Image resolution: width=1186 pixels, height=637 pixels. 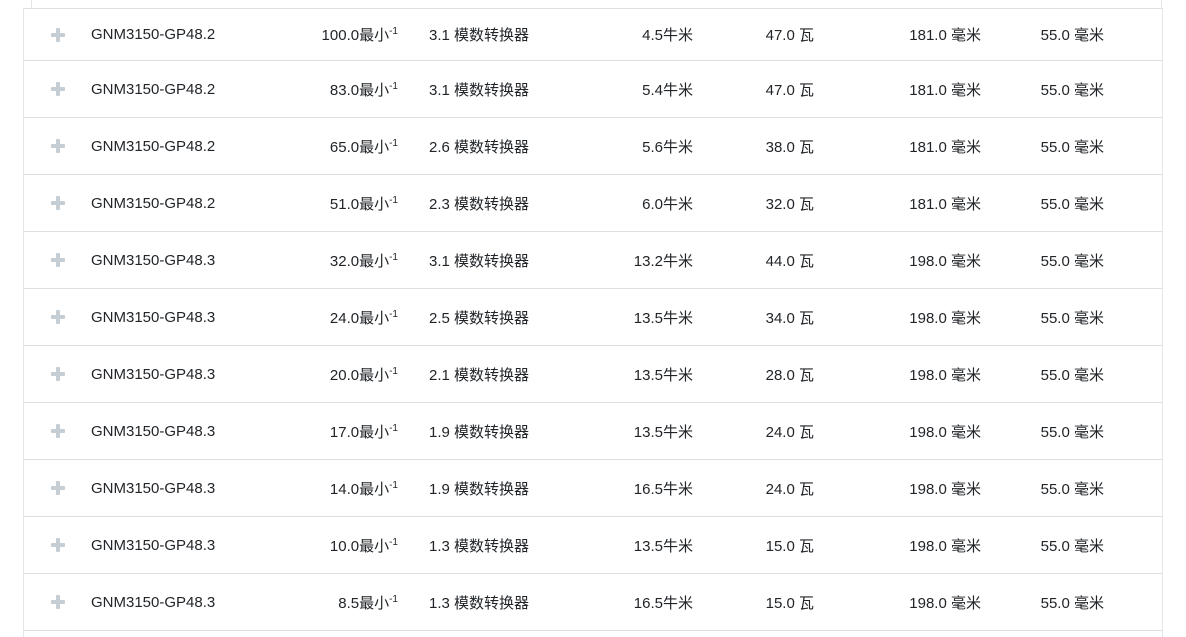 I want to click on power-value: 38.0 瓦, so click(x=789, y=147).